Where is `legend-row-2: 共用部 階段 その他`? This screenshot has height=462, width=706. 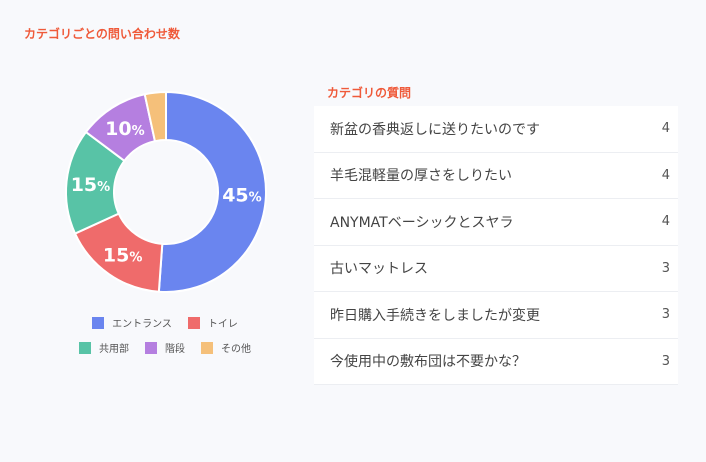
legend-row-2: 共用部 階段 その他 is located at coordinates (165, 347).